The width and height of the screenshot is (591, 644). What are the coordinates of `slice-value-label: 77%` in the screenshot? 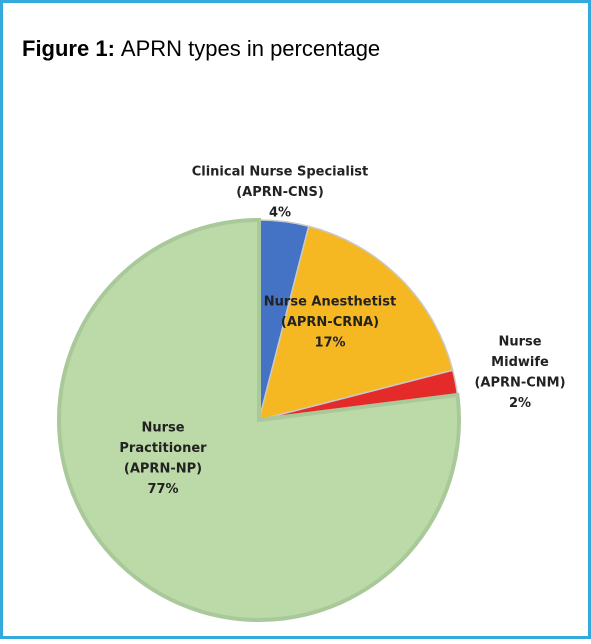 It's located at (162, 489).